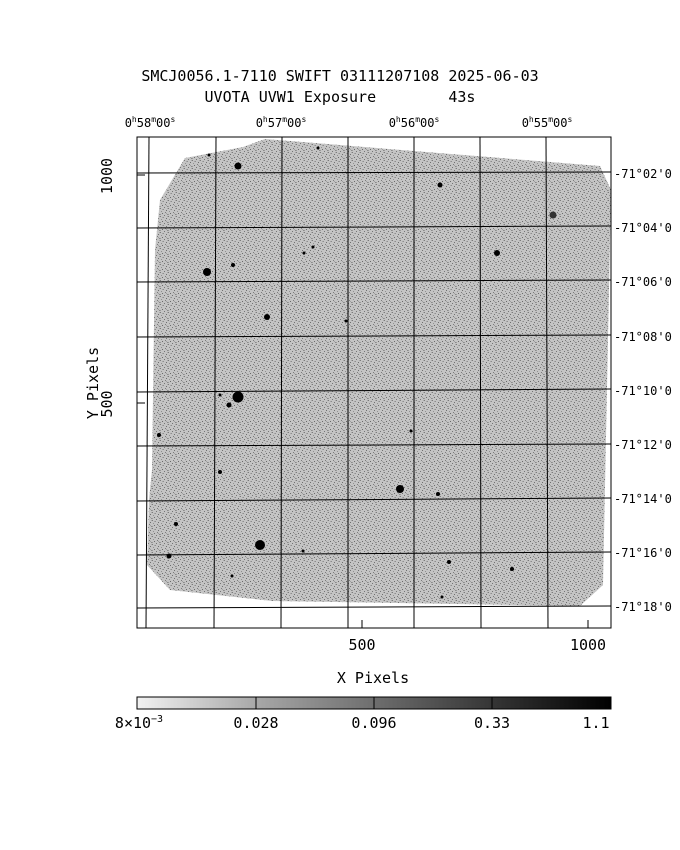  I want to click on dec-label: -71°14'0, so click(643, 499).